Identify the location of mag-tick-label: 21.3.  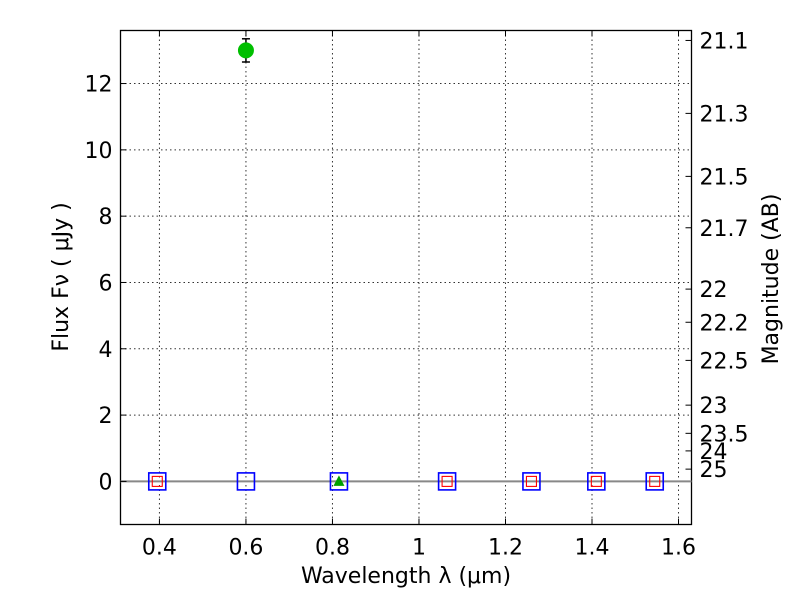
(724, 114).